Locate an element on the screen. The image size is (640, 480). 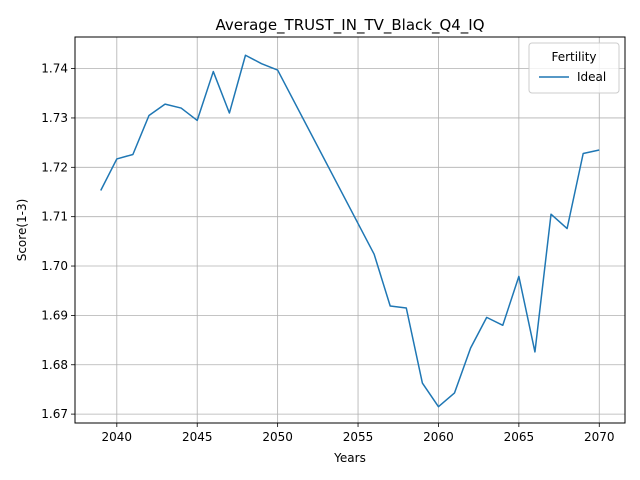
x-axis-ticks: 2040 2045 2050 2055 2060 2065 2070 is located at coordinates (358, 433).